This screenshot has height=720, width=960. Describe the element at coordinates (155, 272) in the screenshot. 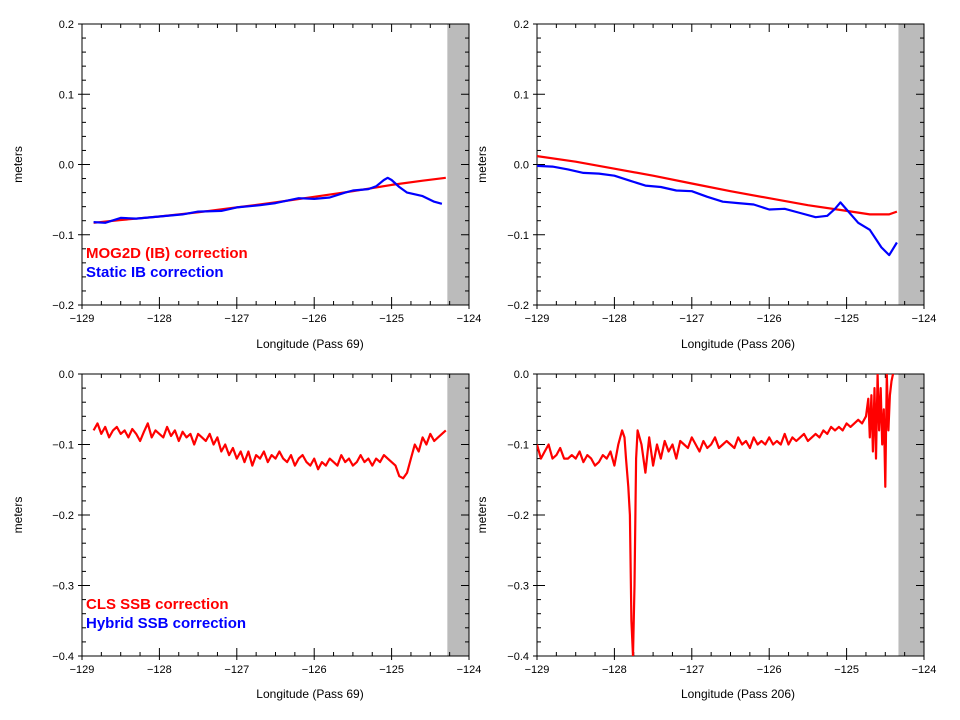

I see `legend-entry: Static IB correction` at that location.